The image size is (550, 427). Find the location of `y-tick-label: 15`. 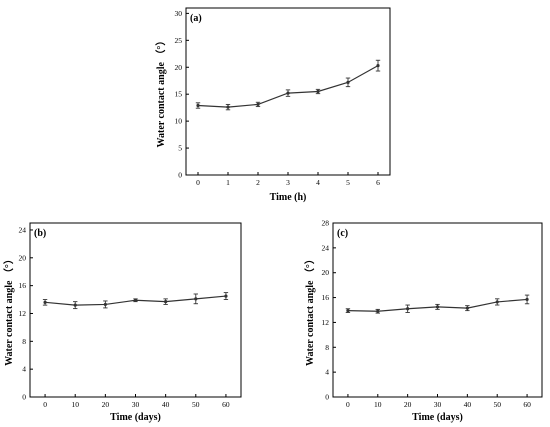

y-tick-label: 15 is located at coordinates (179, 94).